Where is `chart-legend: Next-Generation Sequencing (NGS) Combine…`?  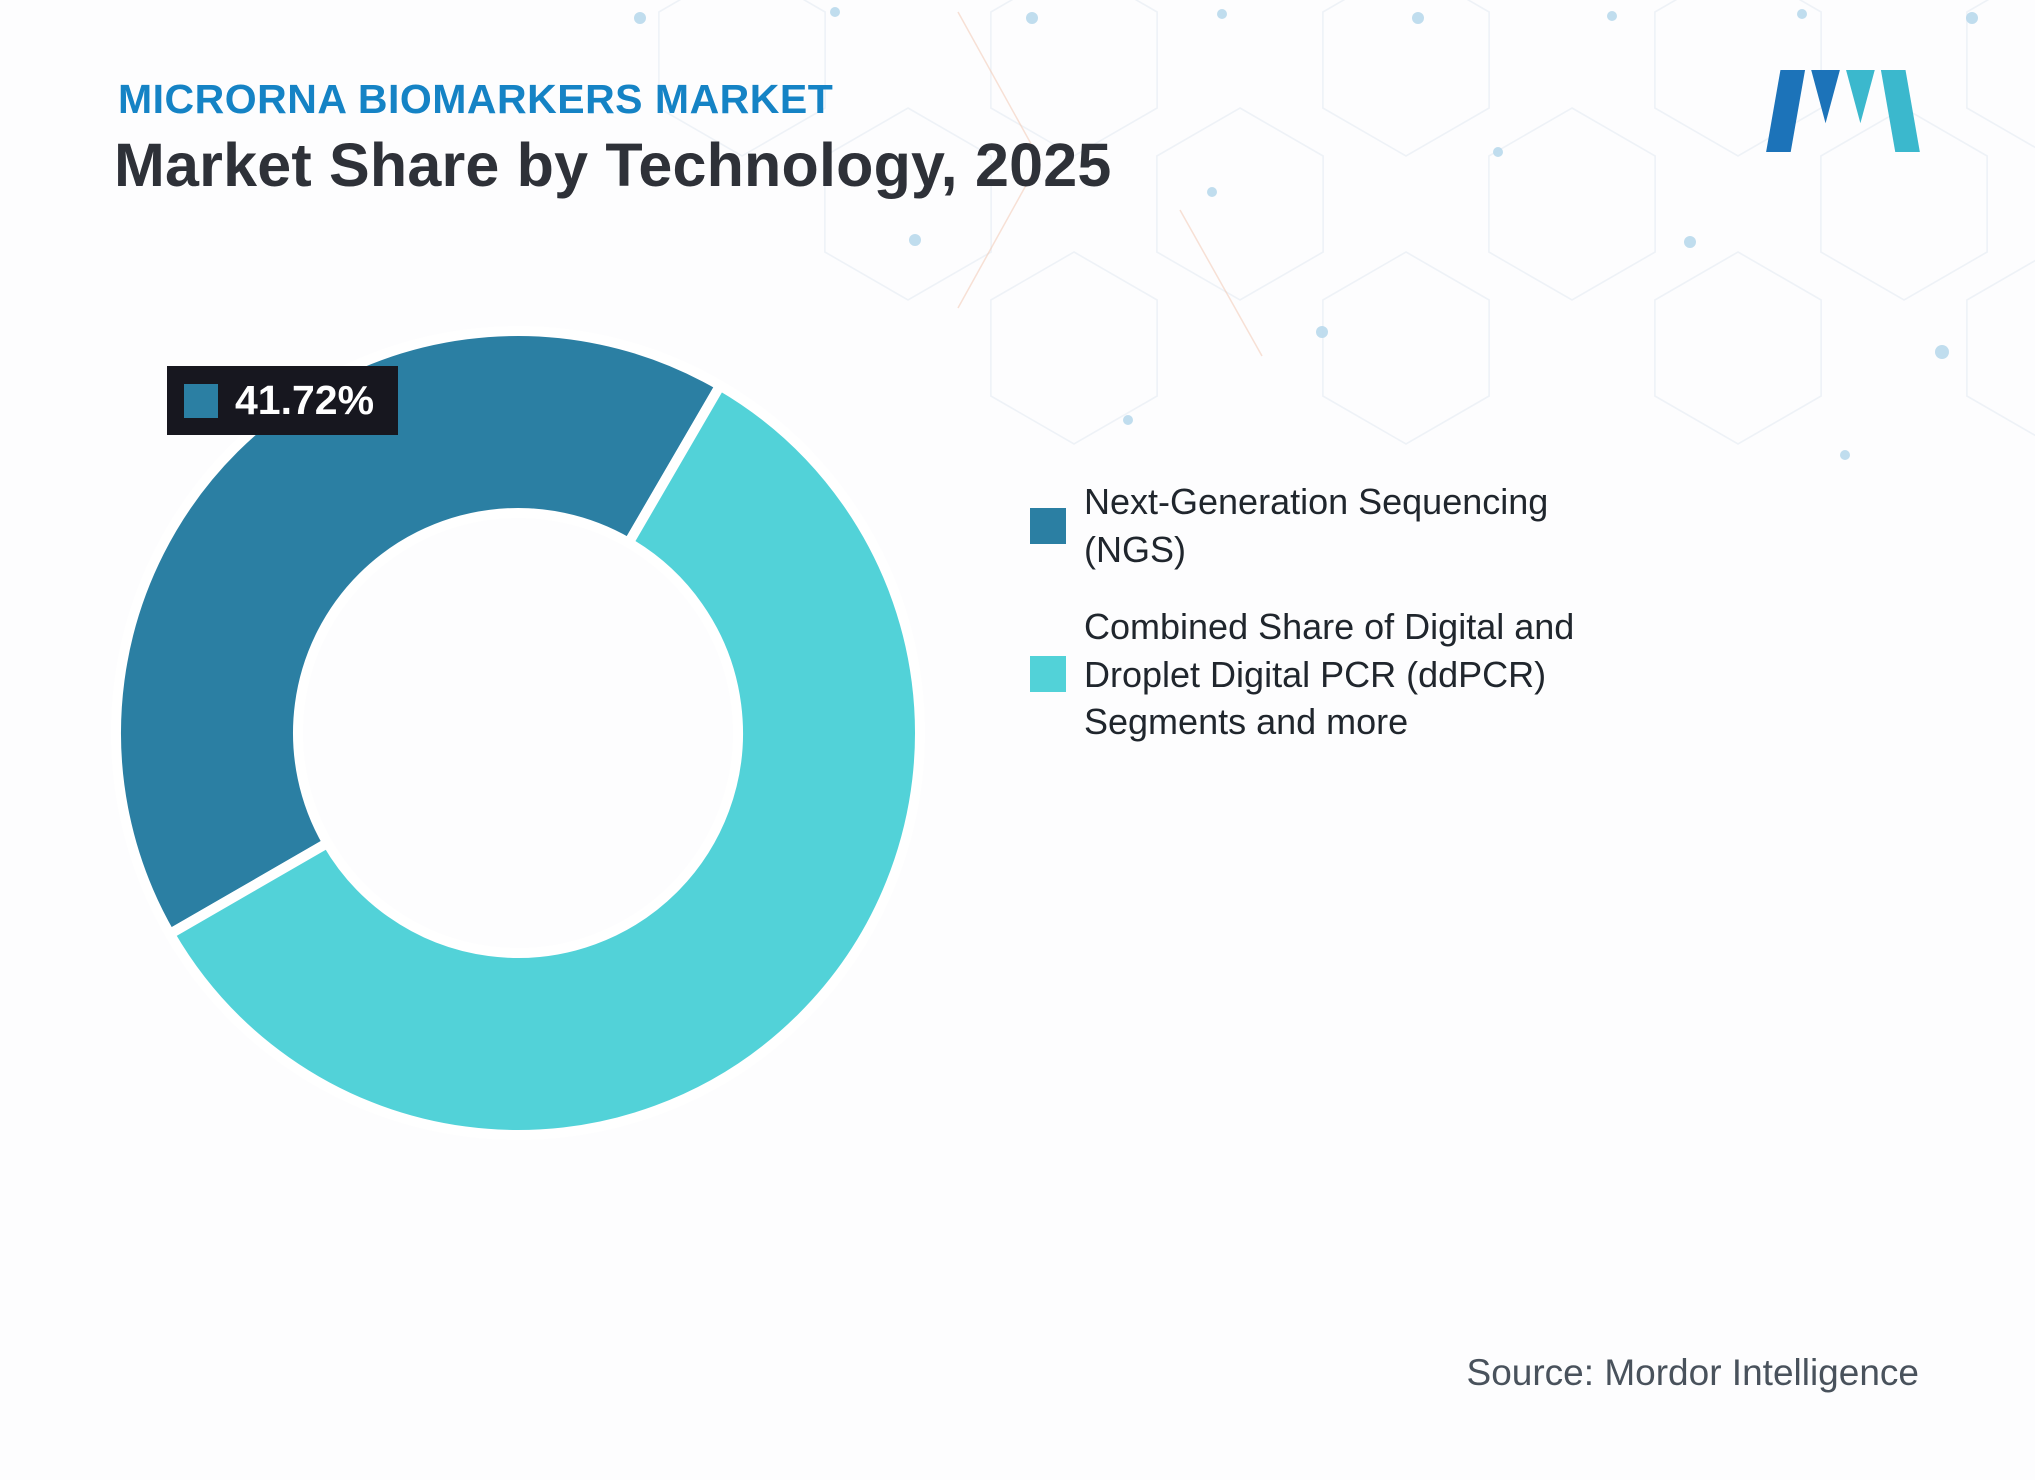
chart-legend: Next-Generation Sequencing (NGS) Combine… is located at coordinates (1370, 612).